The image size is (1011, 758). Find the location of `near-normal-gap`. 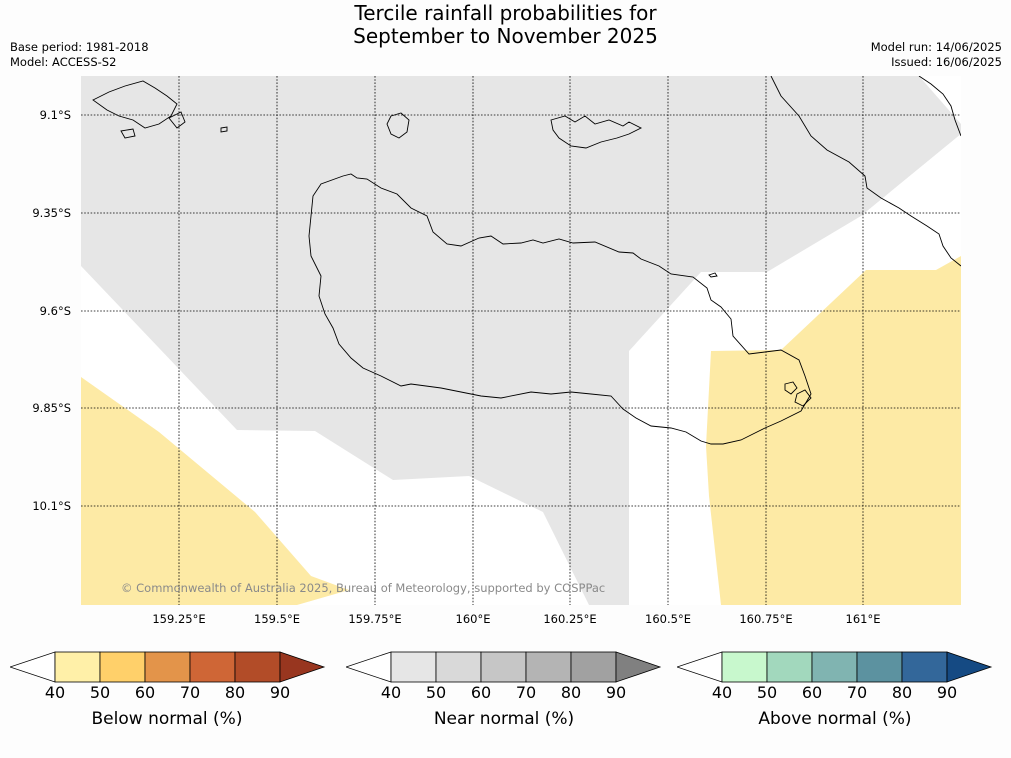

near-normal-gap is located at coordinates (836, 242).